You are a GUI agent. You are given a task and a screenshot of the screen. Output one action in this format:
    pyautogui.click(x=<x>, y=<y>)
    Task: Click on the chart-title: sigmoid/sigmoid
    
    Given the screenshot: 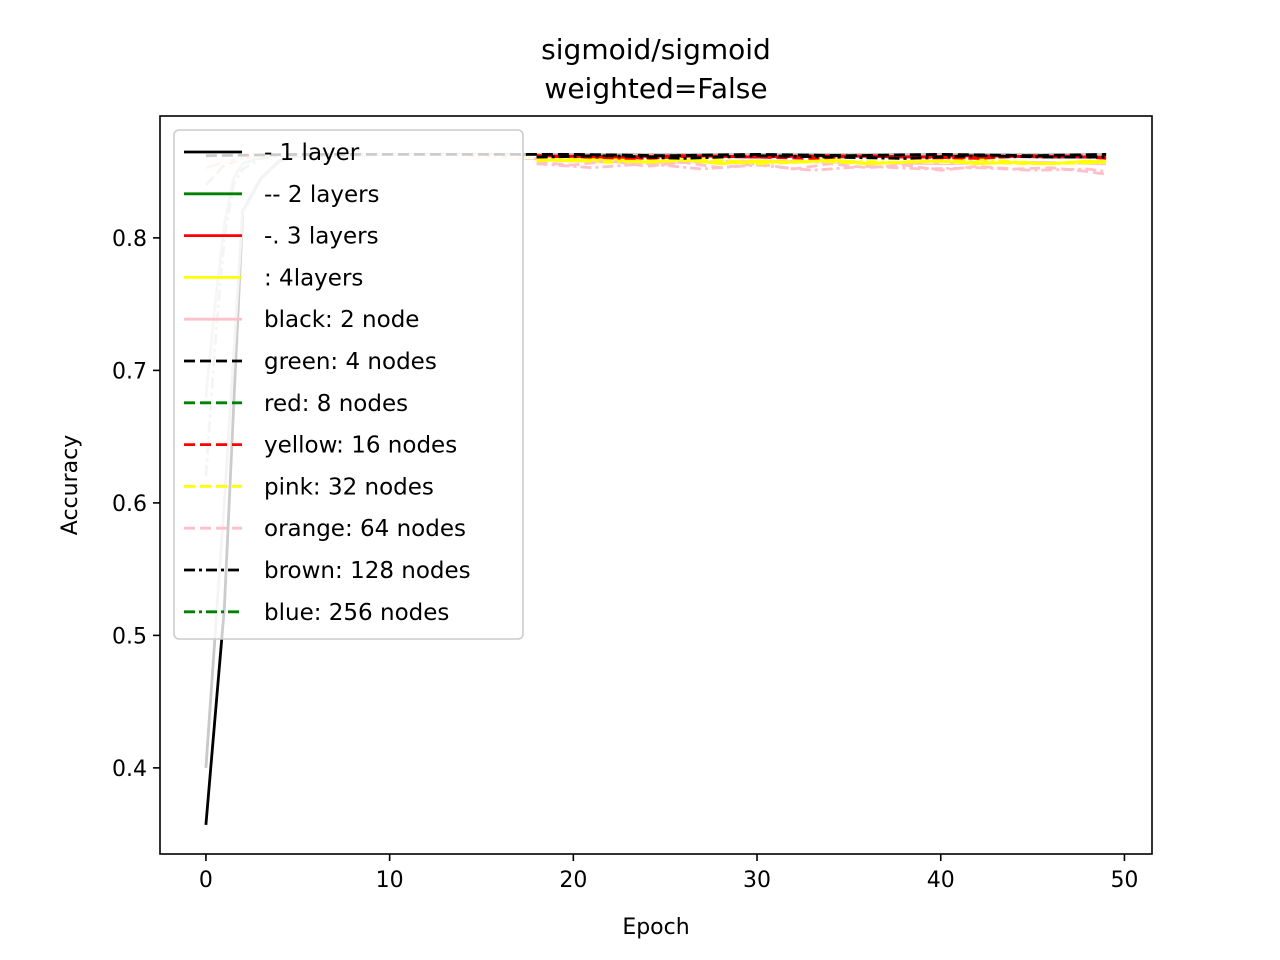 What is the action you would take?
    pyautogui.click(x=656, y=49)
    